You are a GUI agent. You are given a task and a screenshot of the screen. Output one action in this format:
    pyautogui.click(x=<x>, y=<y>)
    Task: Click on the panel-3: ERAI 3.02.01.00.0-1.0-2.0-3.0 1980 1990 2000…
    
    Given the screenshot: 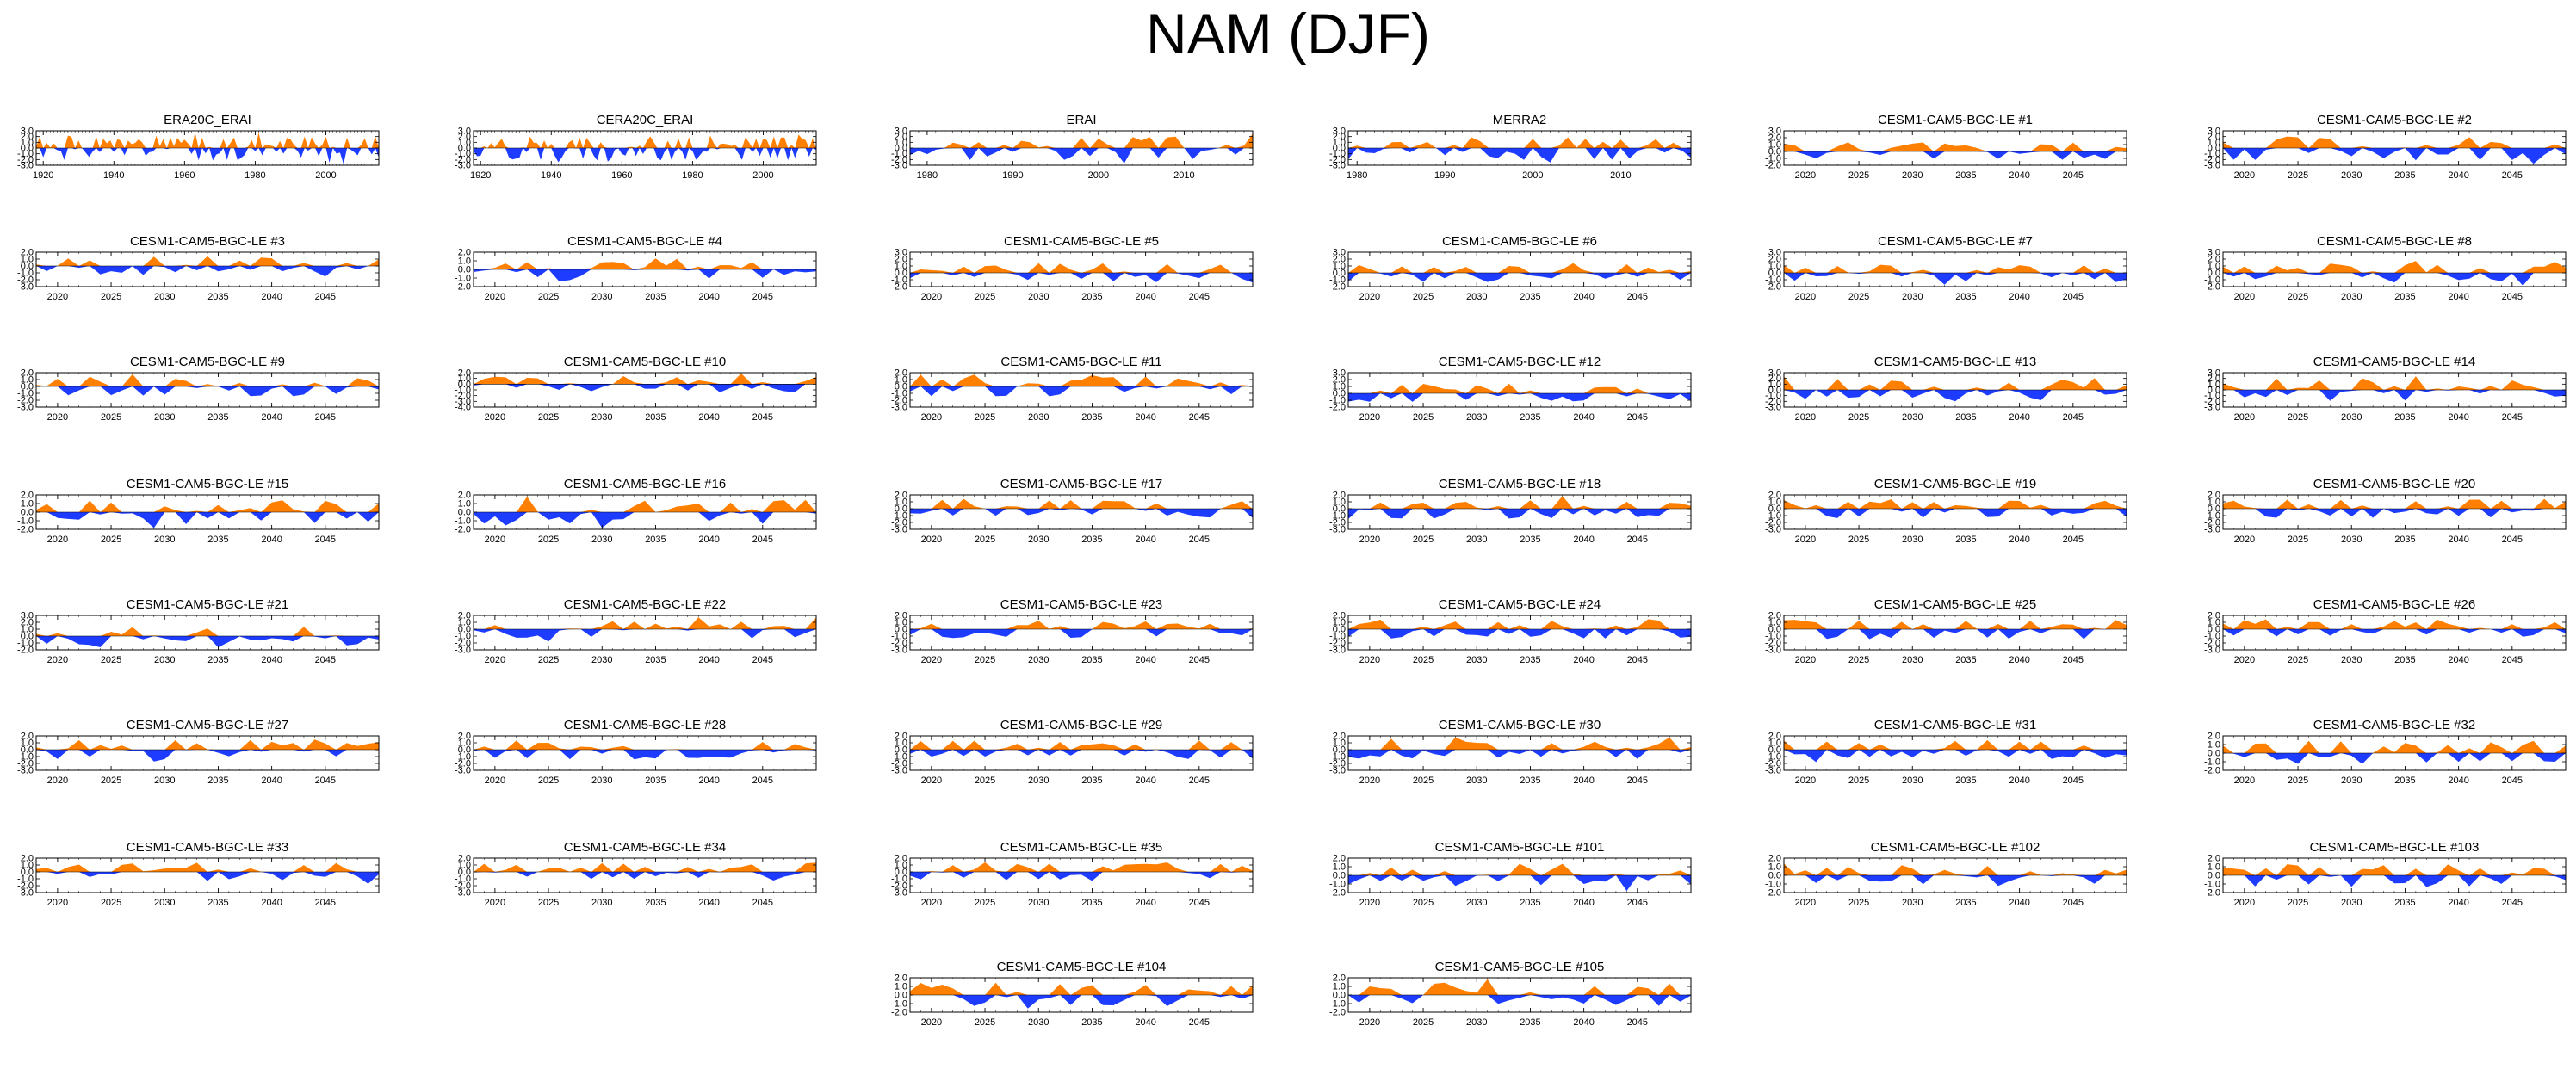 What is the action you would take?
    pyautogui.click(x=1072, y=147)
    